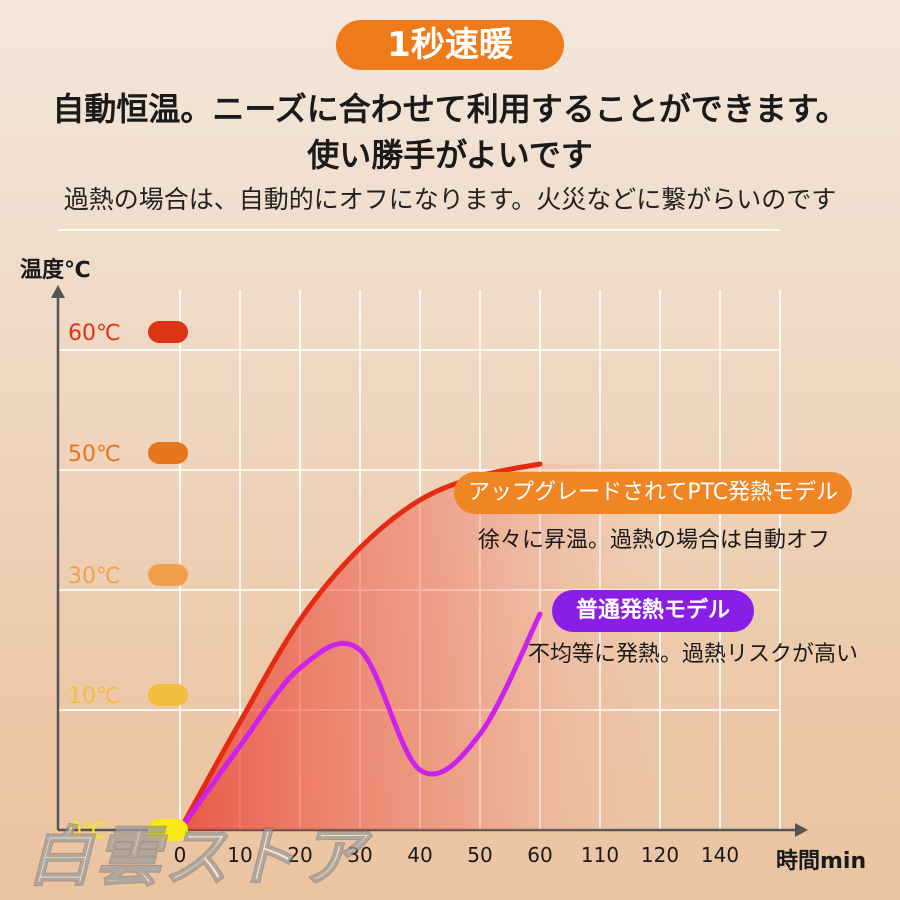 This screenshot has height=900, width=900. Describe the element at coordinates (299, 855) in the screenshot. I see `x-tick-label: 20` at that location.